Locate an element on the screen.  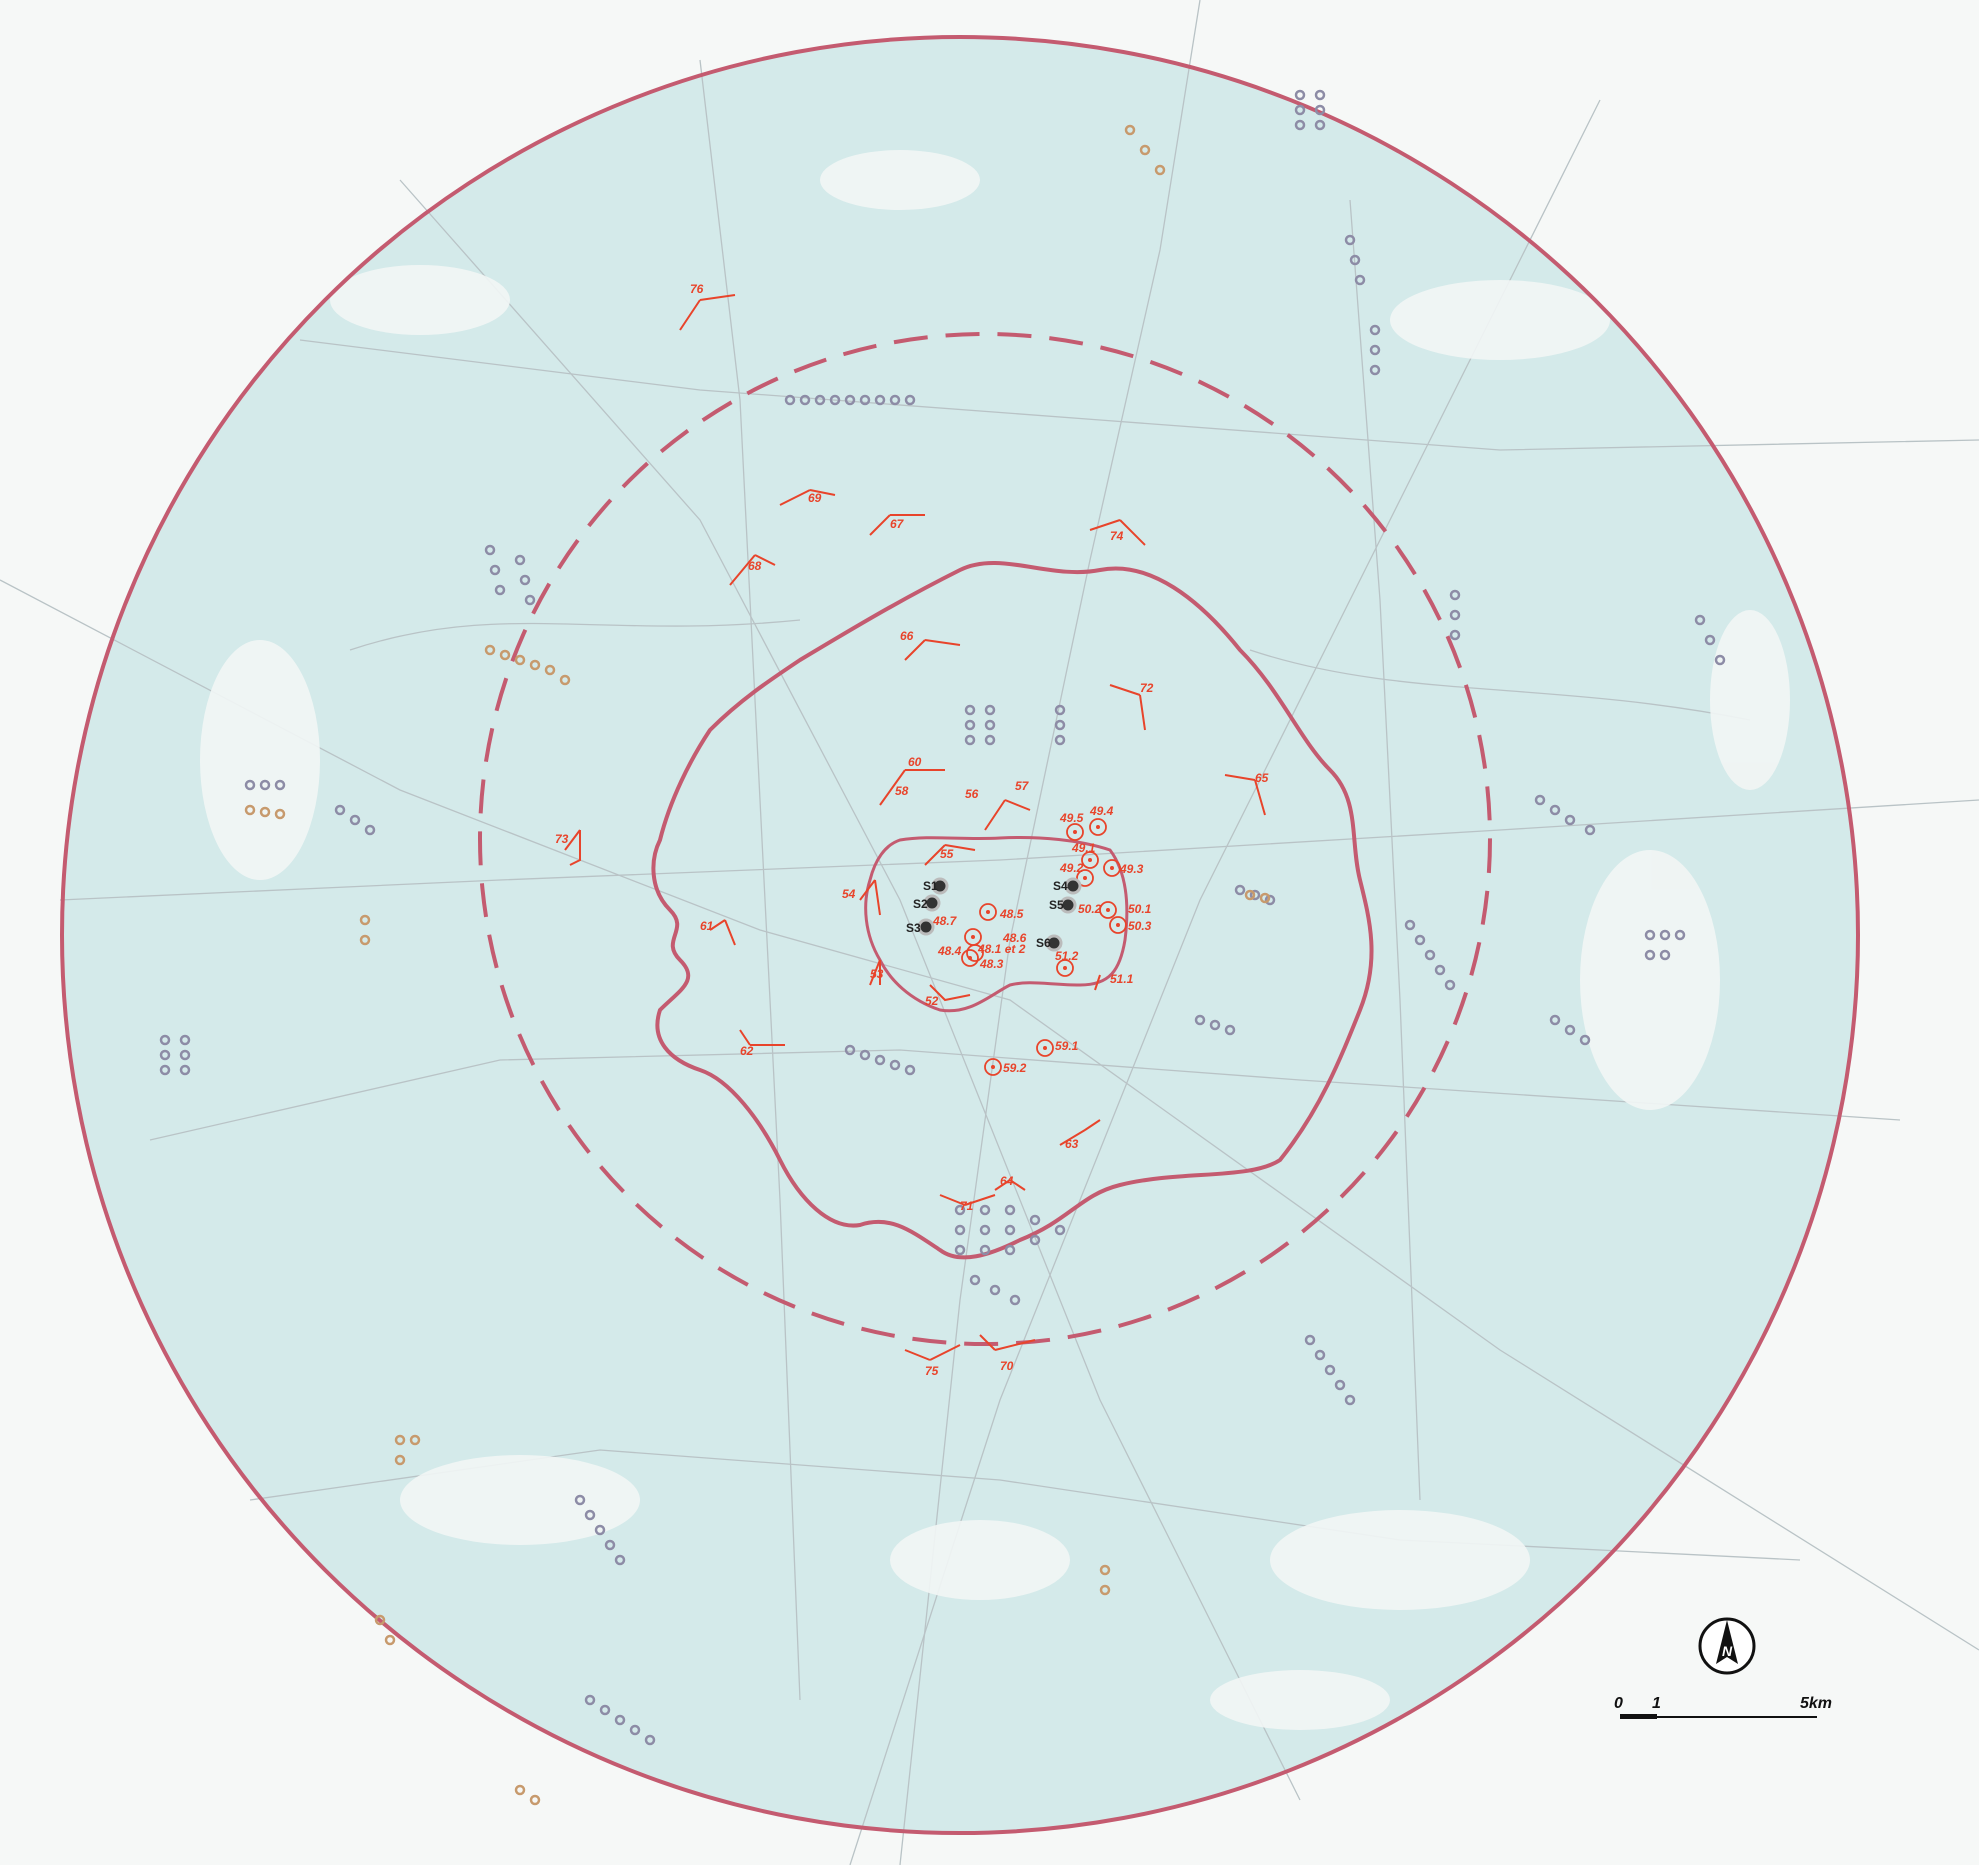
project-turbines: S1 S2 S3 S4 S5 S6 is located at coordinates (994, 914).